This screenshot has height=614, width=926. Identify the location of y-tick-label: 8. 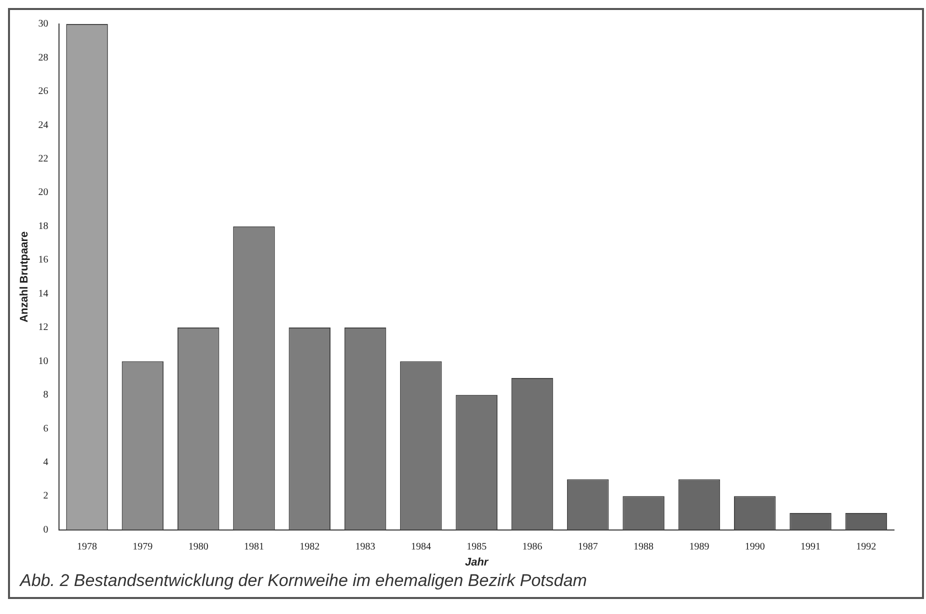
(45, 395).